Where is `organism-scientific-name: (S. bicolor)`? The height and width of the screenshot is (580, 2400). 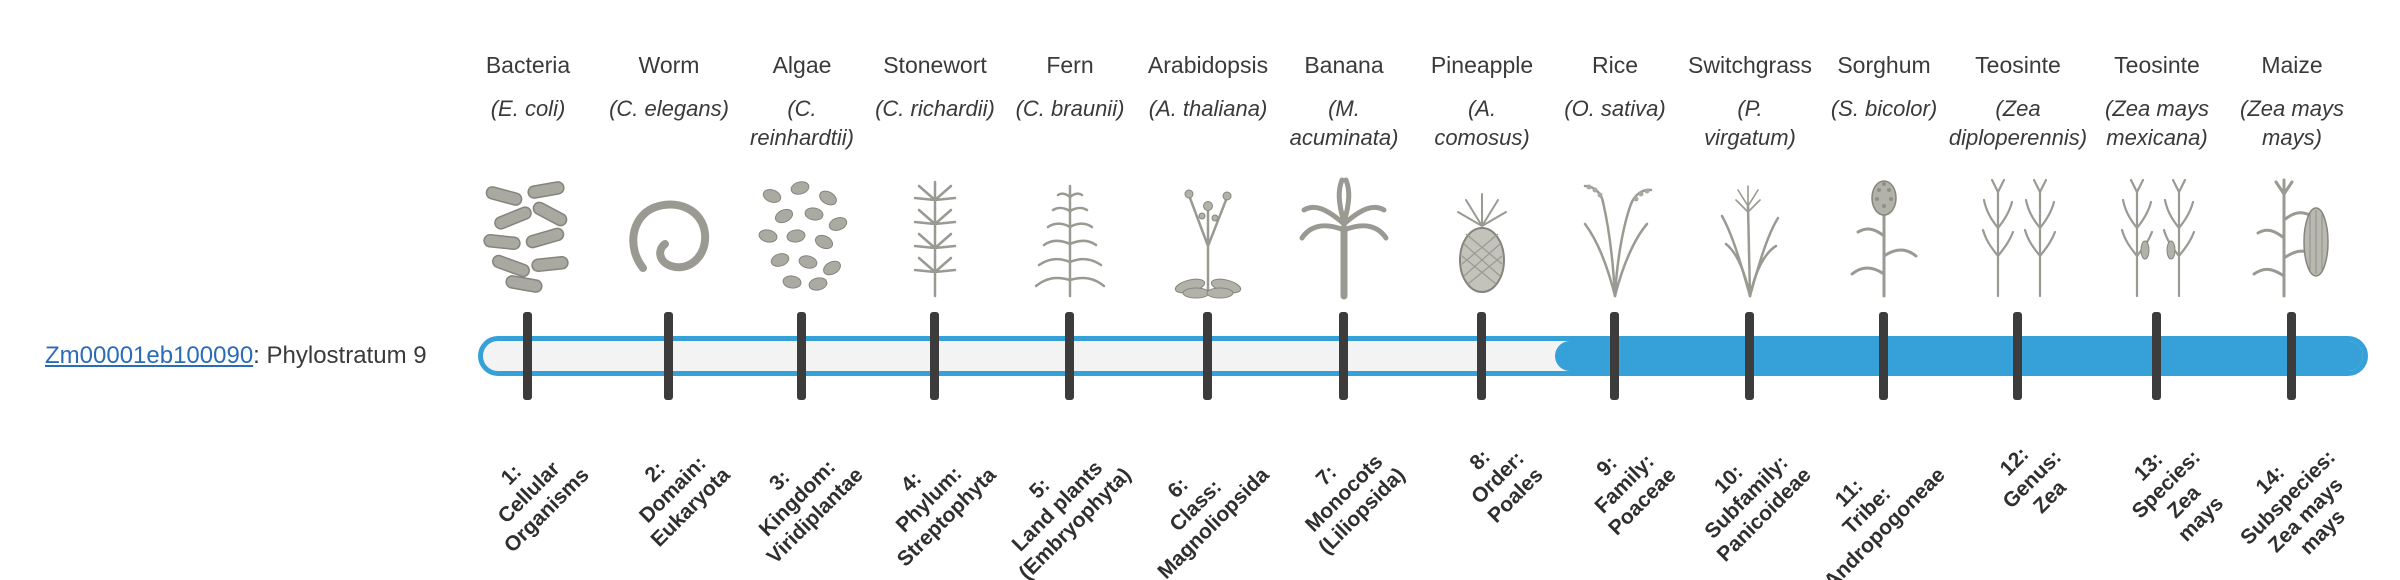 organism-scientific-name: (S. bicolor) is located at coordinates (1884, 108).